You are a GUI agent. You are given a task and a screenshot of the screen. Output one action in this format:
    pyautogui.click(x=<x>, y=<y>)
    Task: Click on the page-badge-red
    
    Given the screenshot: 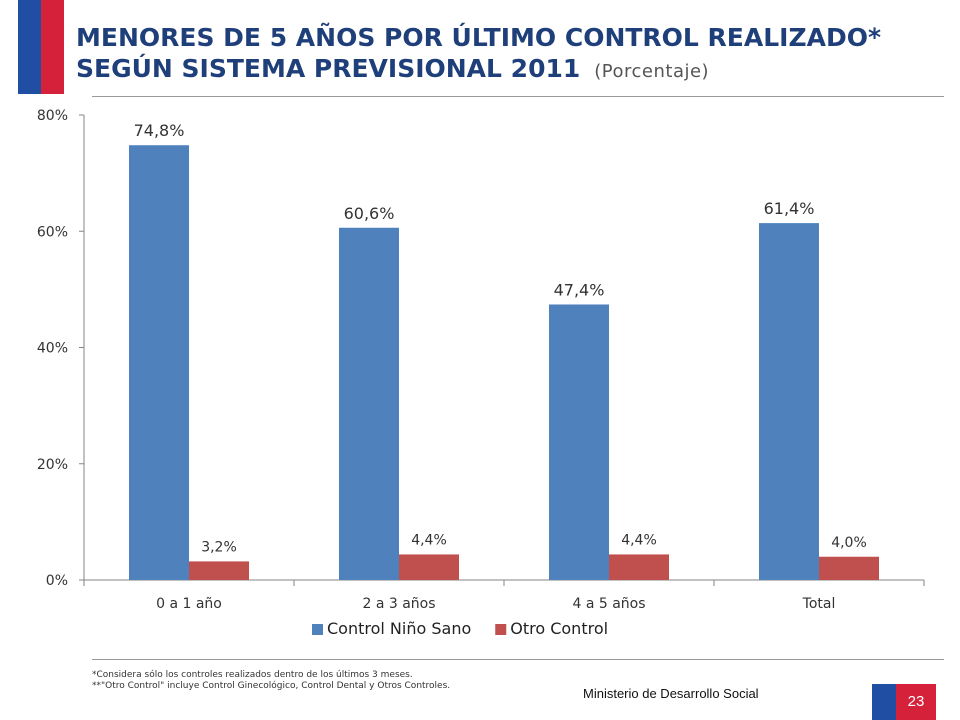 What is the action you would take?
    pyautogui.click(x=916, y=702)
    